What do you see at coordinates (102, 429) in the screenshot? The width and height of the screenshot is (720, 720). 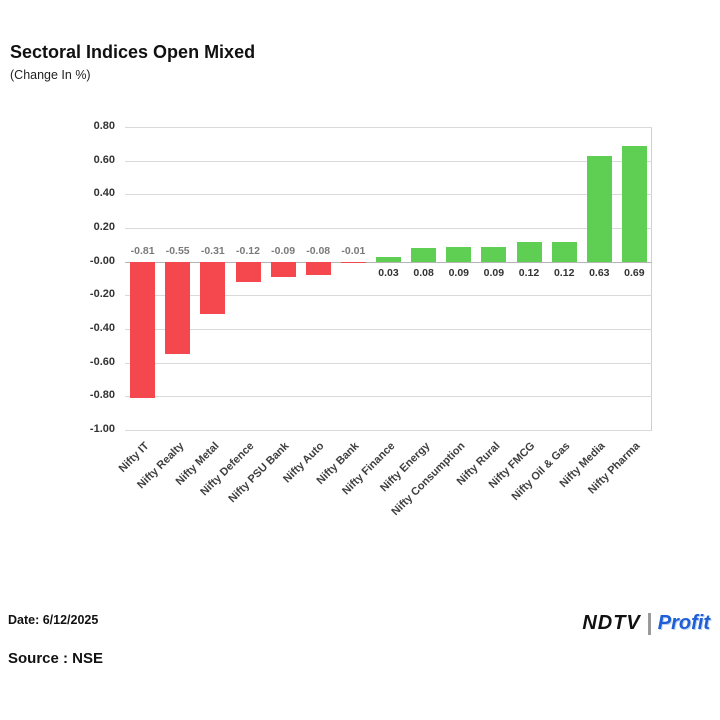 I see `y-axis-tick-label: -1.00` at bounding box center [102, 429].